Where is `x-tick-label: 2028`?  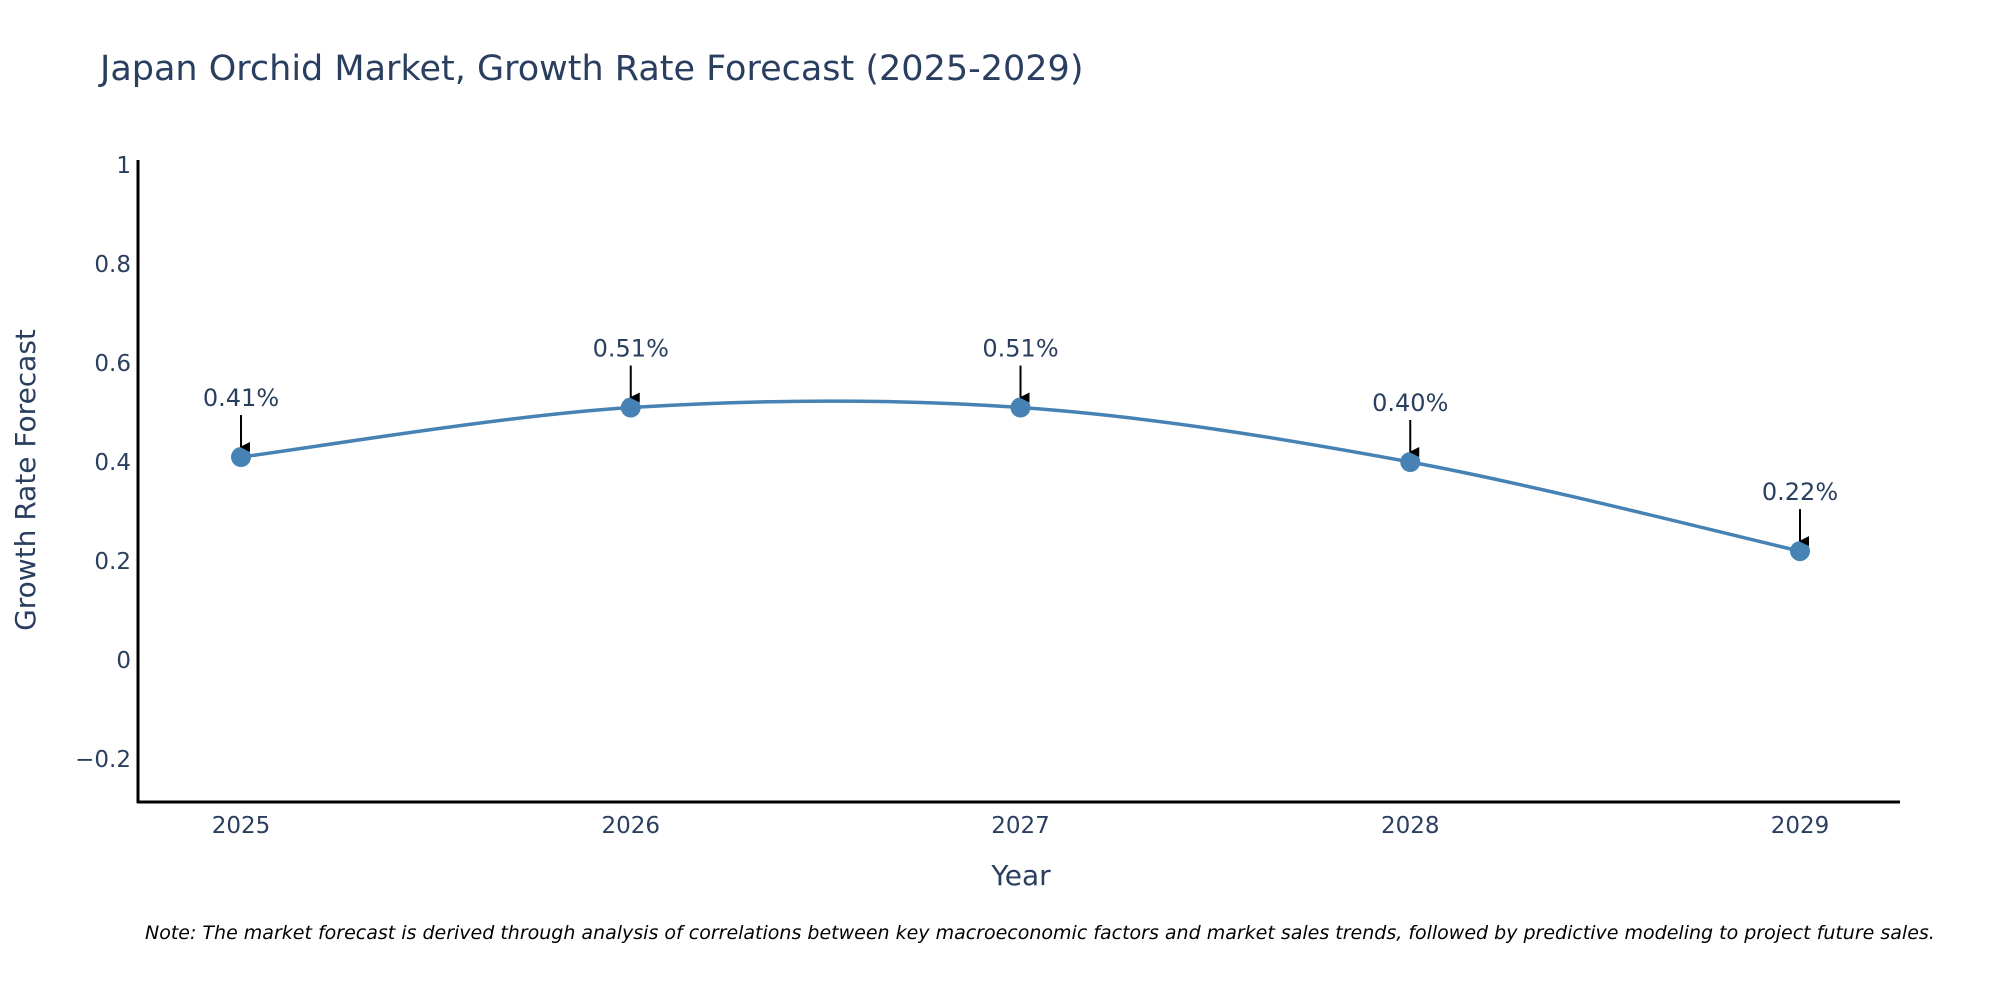
x-tick-label: 2028 is located at coordinates (1410, 826).